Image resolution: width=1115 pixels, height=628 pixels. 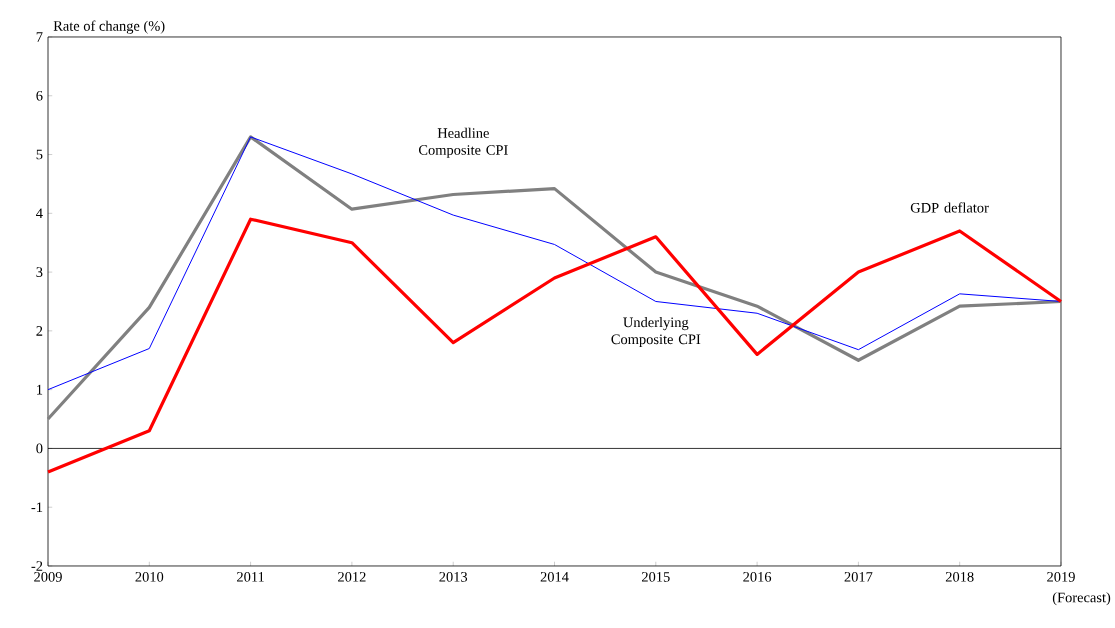 I want to click on y-tick-label: 4, so click(x=39, y=213).